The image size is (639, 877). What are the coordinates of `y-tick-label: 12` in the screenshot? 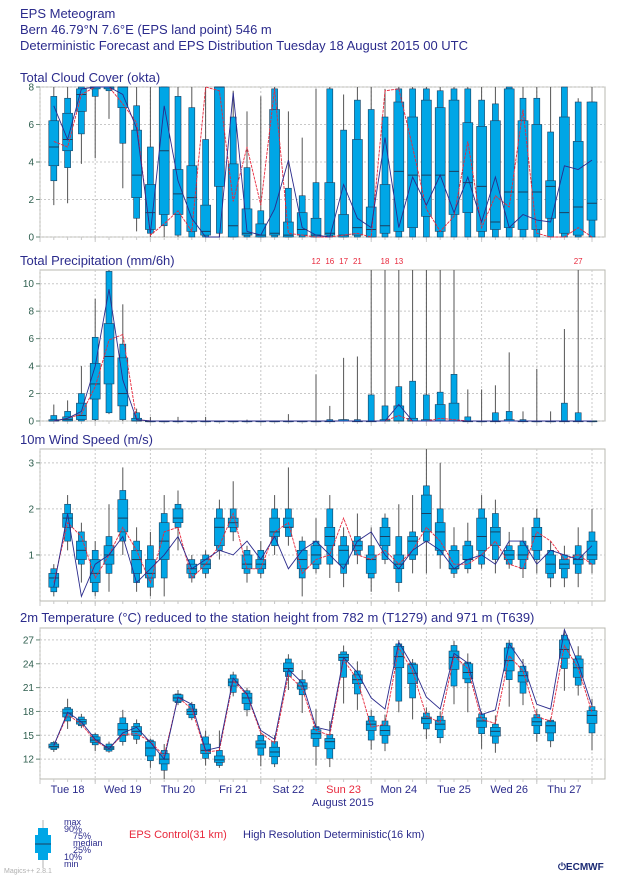 It's located at (29, 760).